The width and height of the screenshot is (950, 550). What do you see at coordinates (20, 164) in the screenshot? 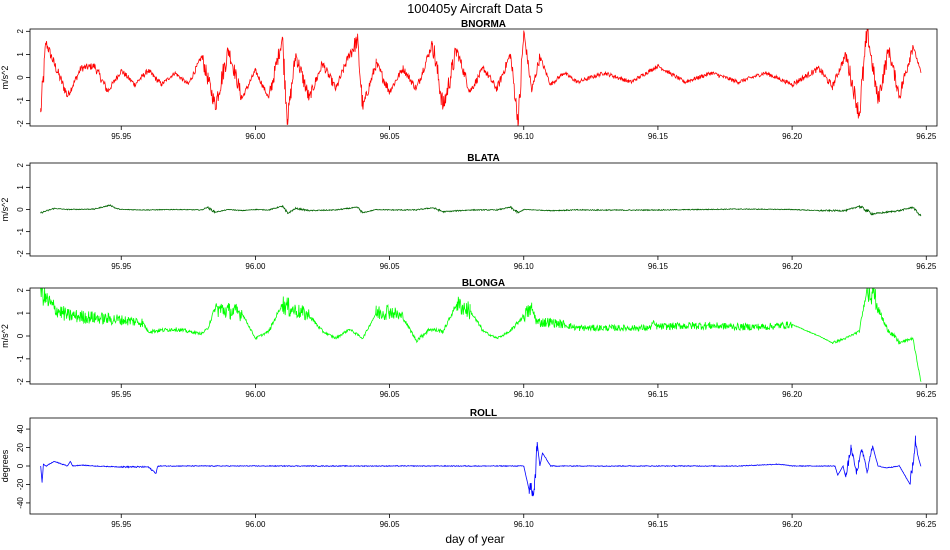
I see `y-tick-label-blata: 2` at bounding box center [20, 164].